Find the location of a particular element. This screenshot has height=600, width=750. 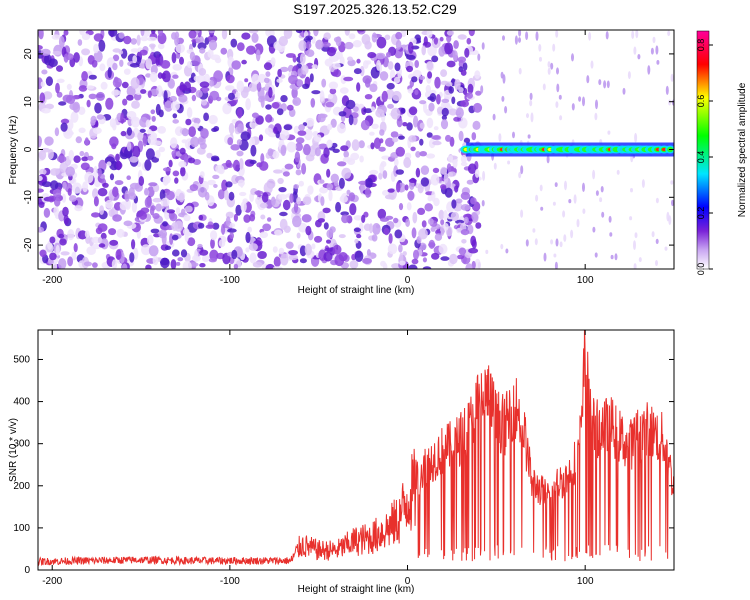

x-tick-label: 100 is located at coordinates (585, 581).